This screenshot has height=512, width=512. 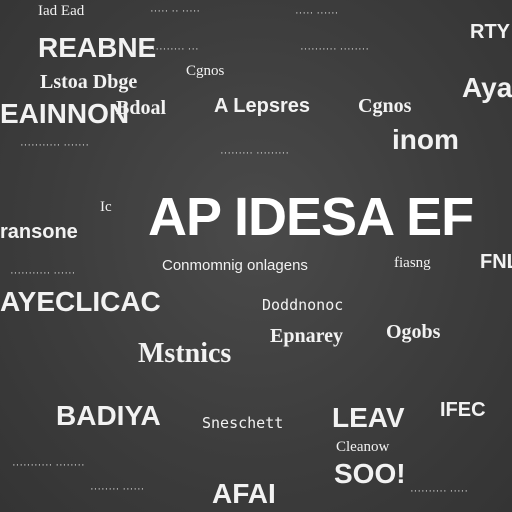 What do you see at coordinates (173, 49) in the screenshot?
I see `word-filler: ·········· ···` at bounding box center [173, 49].